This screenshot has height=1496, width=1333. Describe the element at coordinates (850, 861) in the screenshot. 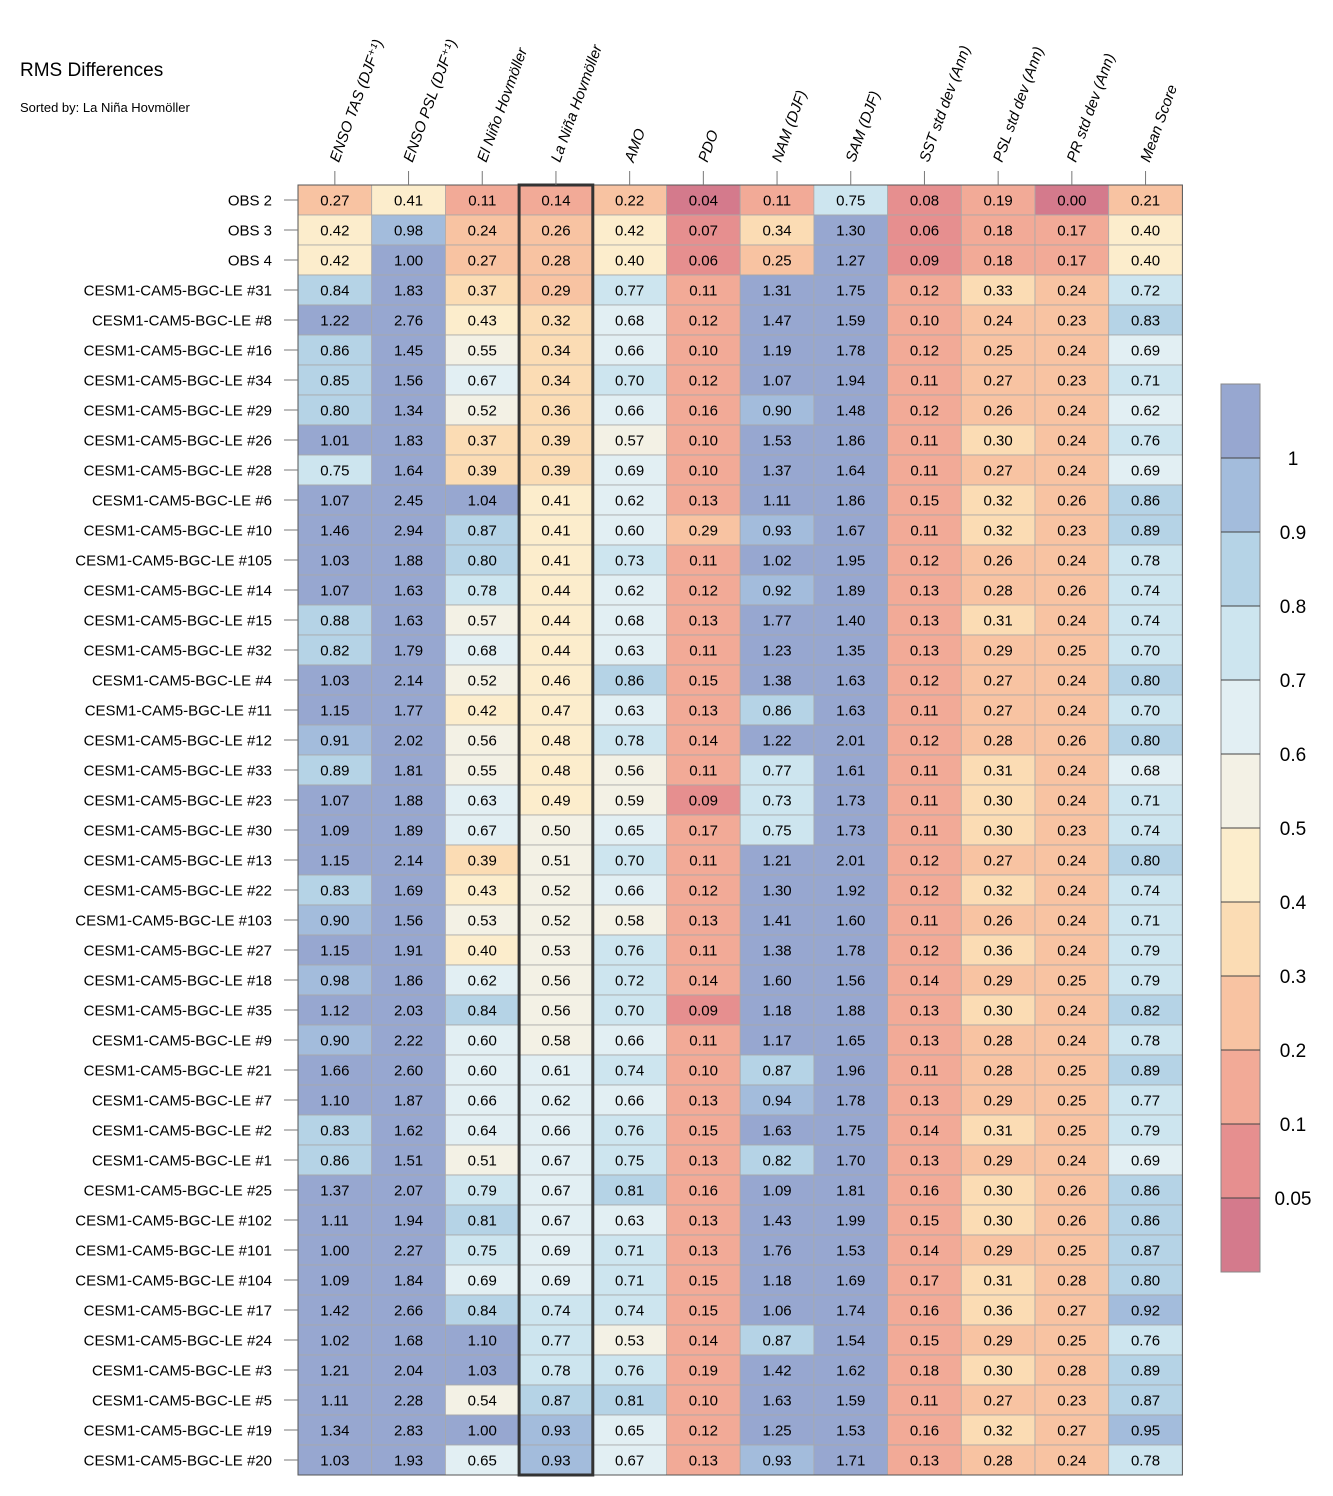

I see `cell-value: 2.01` at that location.